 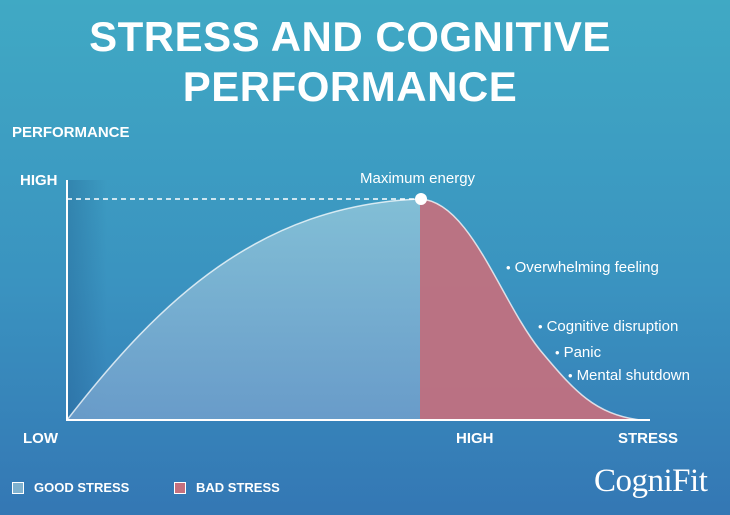 I want to click on peak-point, so click(x=421, y=199).